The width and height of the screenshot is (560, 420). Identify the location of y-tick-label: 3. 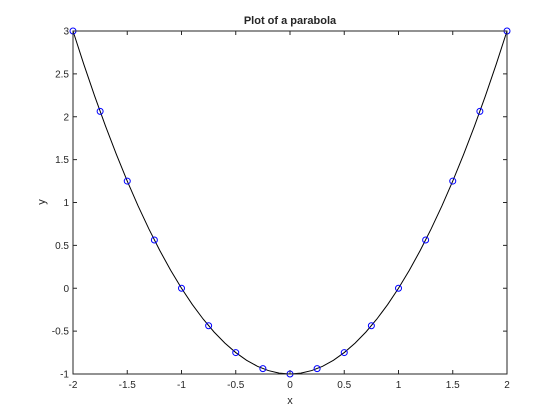
(66, 32).